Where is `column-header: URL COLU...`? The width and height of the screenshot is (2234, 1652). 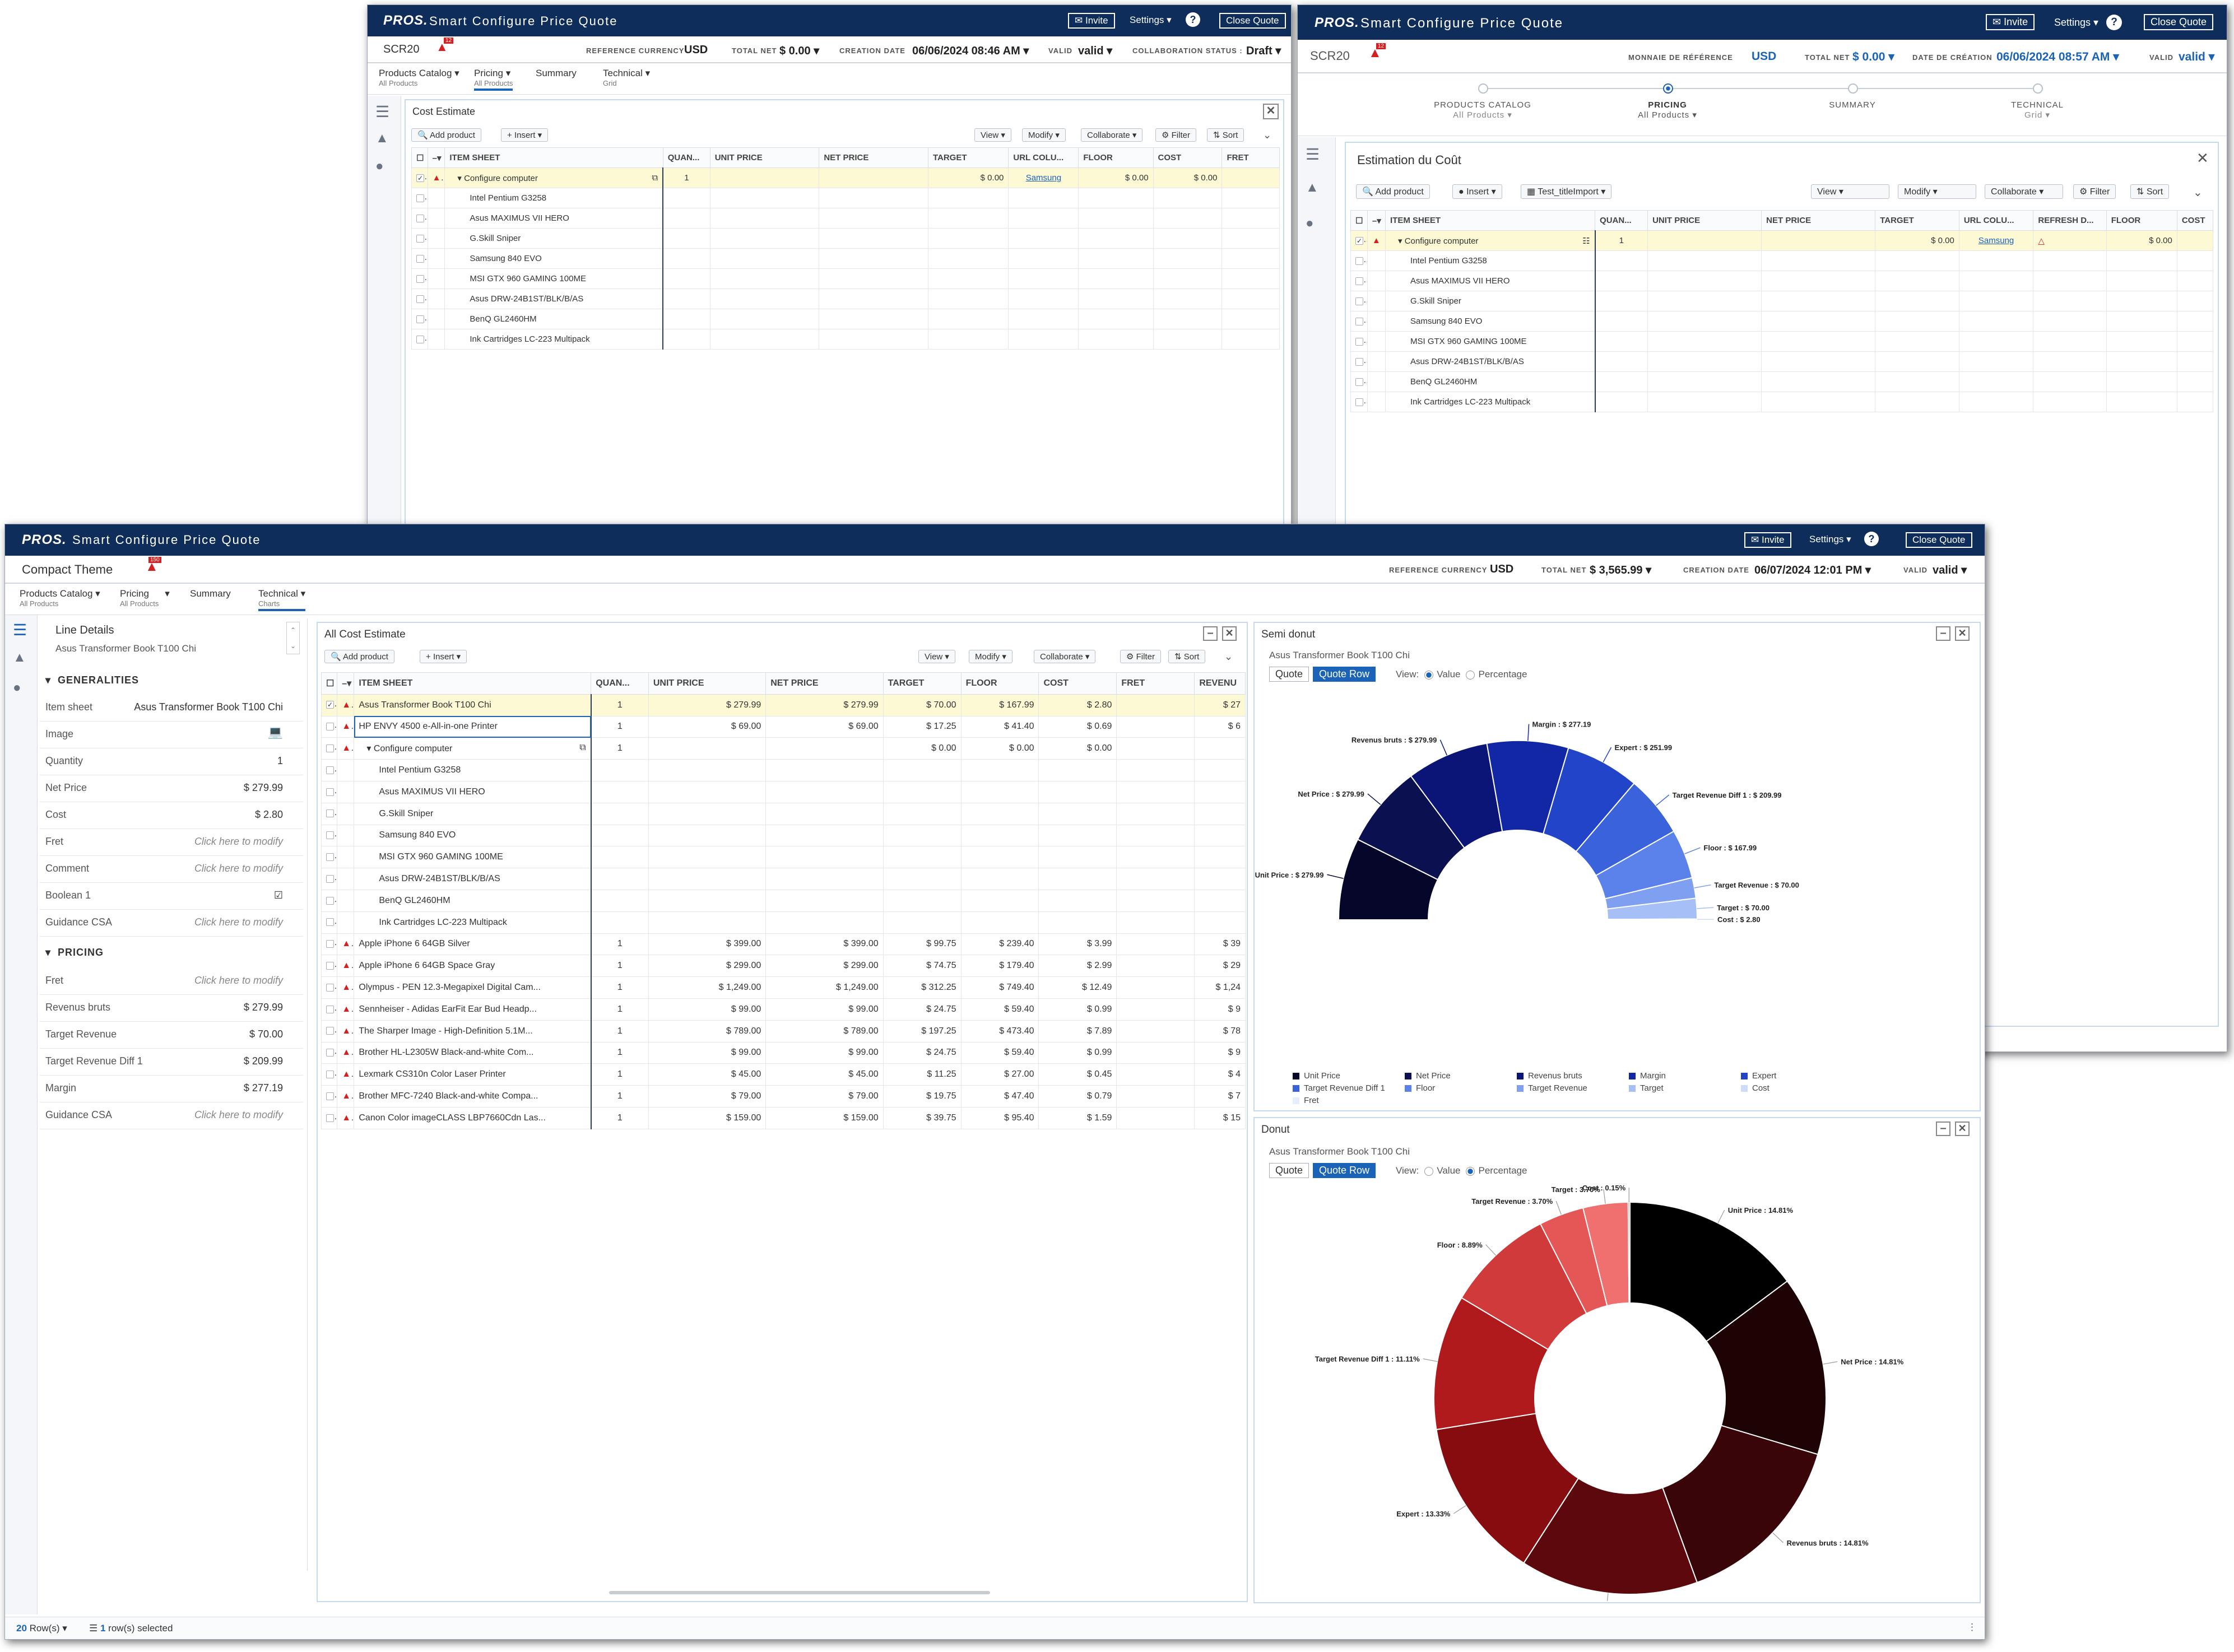 column-header: URL COLU... is located at coordinates (1996, 221).